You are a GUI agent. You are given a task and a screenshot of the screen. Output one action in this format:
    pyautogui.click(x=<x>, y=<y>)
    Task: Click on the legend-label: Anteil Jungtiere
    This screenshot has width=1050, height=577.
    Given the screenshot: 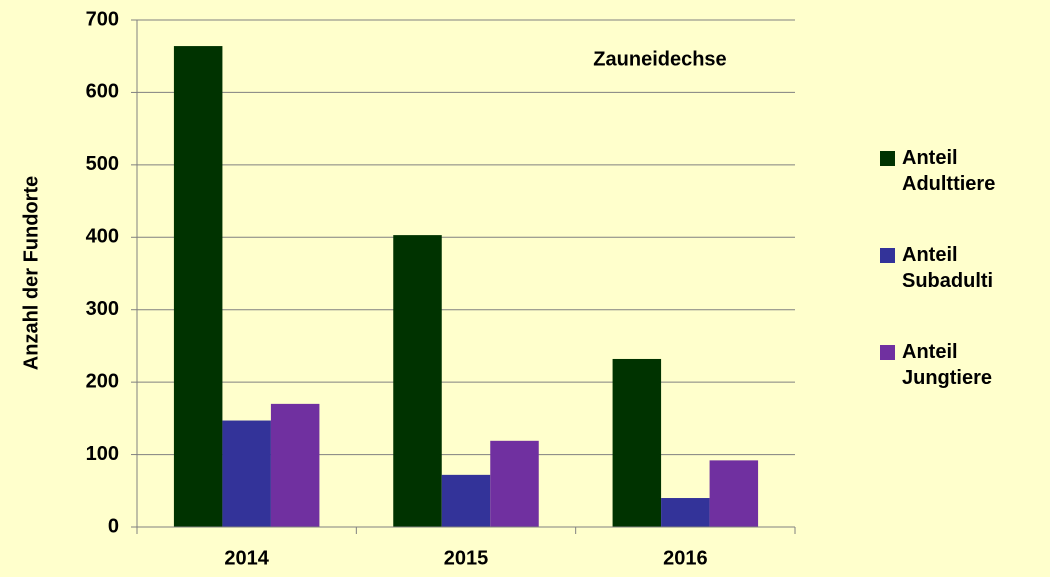 What is the action you would take?
    pyautogui.click(x=947, y=365)
    